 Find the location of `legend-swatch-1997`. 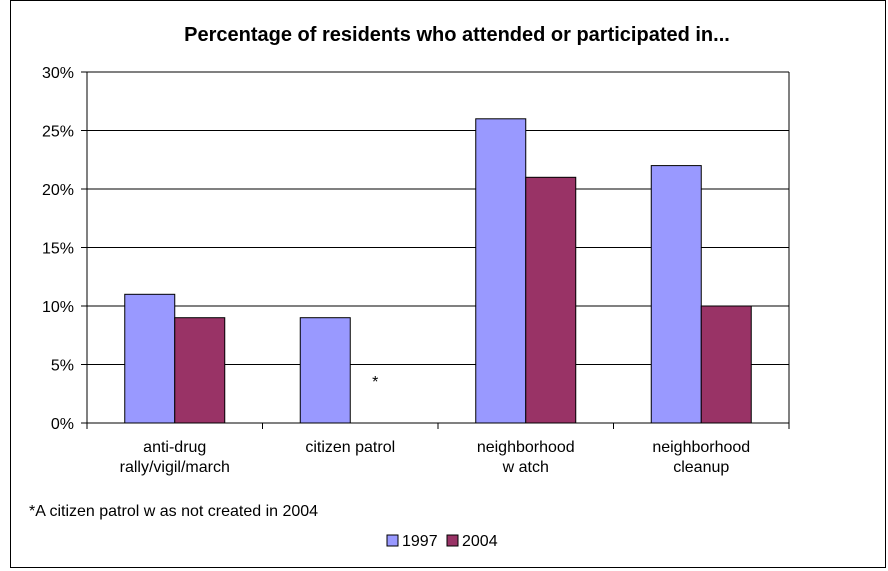

legend-swatch-1997 is located at coordinates (392, 540).